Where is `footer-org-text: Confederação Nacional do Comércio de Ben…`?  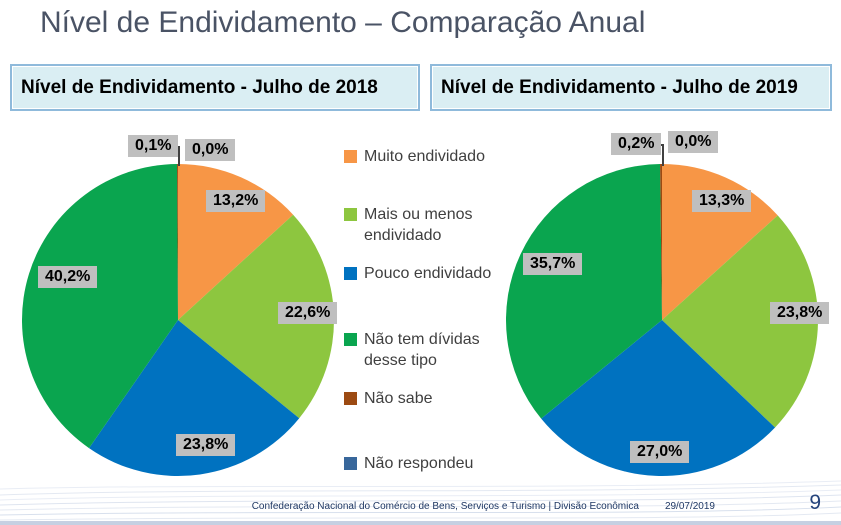 footer-org-text: Confederação Nacional do Comércio de Ben… is located at coordinates (445, 506).